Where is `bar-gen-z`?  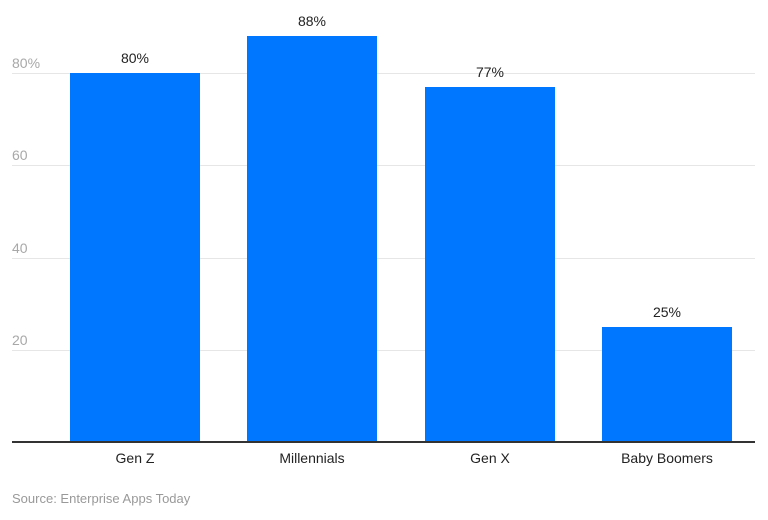 bar-gen-z is located at coordinates (135, 257).